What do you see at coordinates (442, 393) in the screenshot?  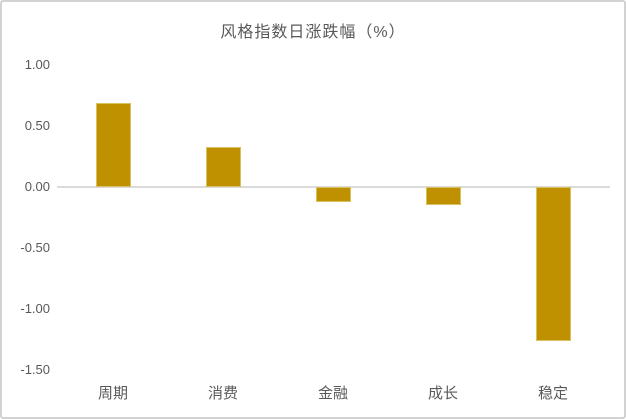 I see `category-label-成长: 成长` at bounding box center [442, 393].